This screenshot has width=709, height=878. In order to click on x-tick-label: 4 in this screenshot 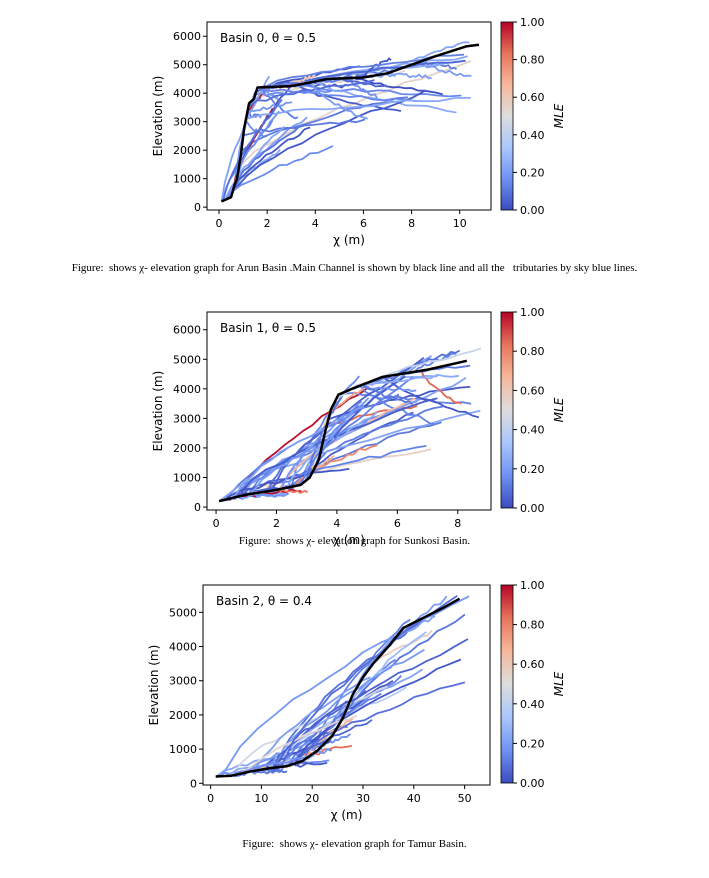, I will do `click(336, 523)`.